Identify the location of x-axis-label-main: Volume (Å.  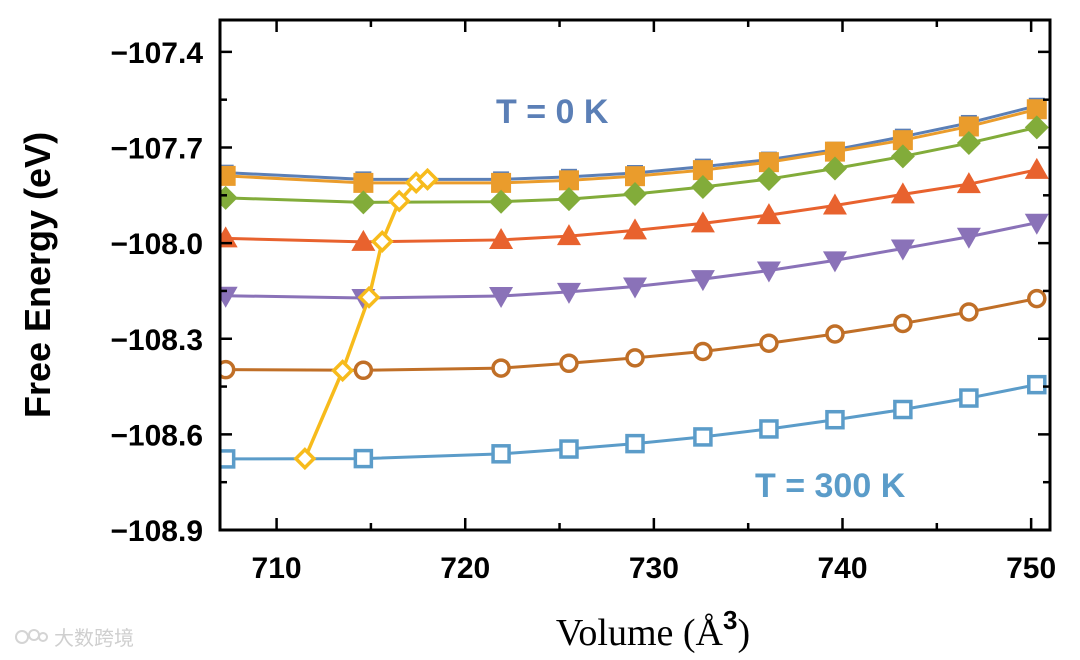
(640, 633).